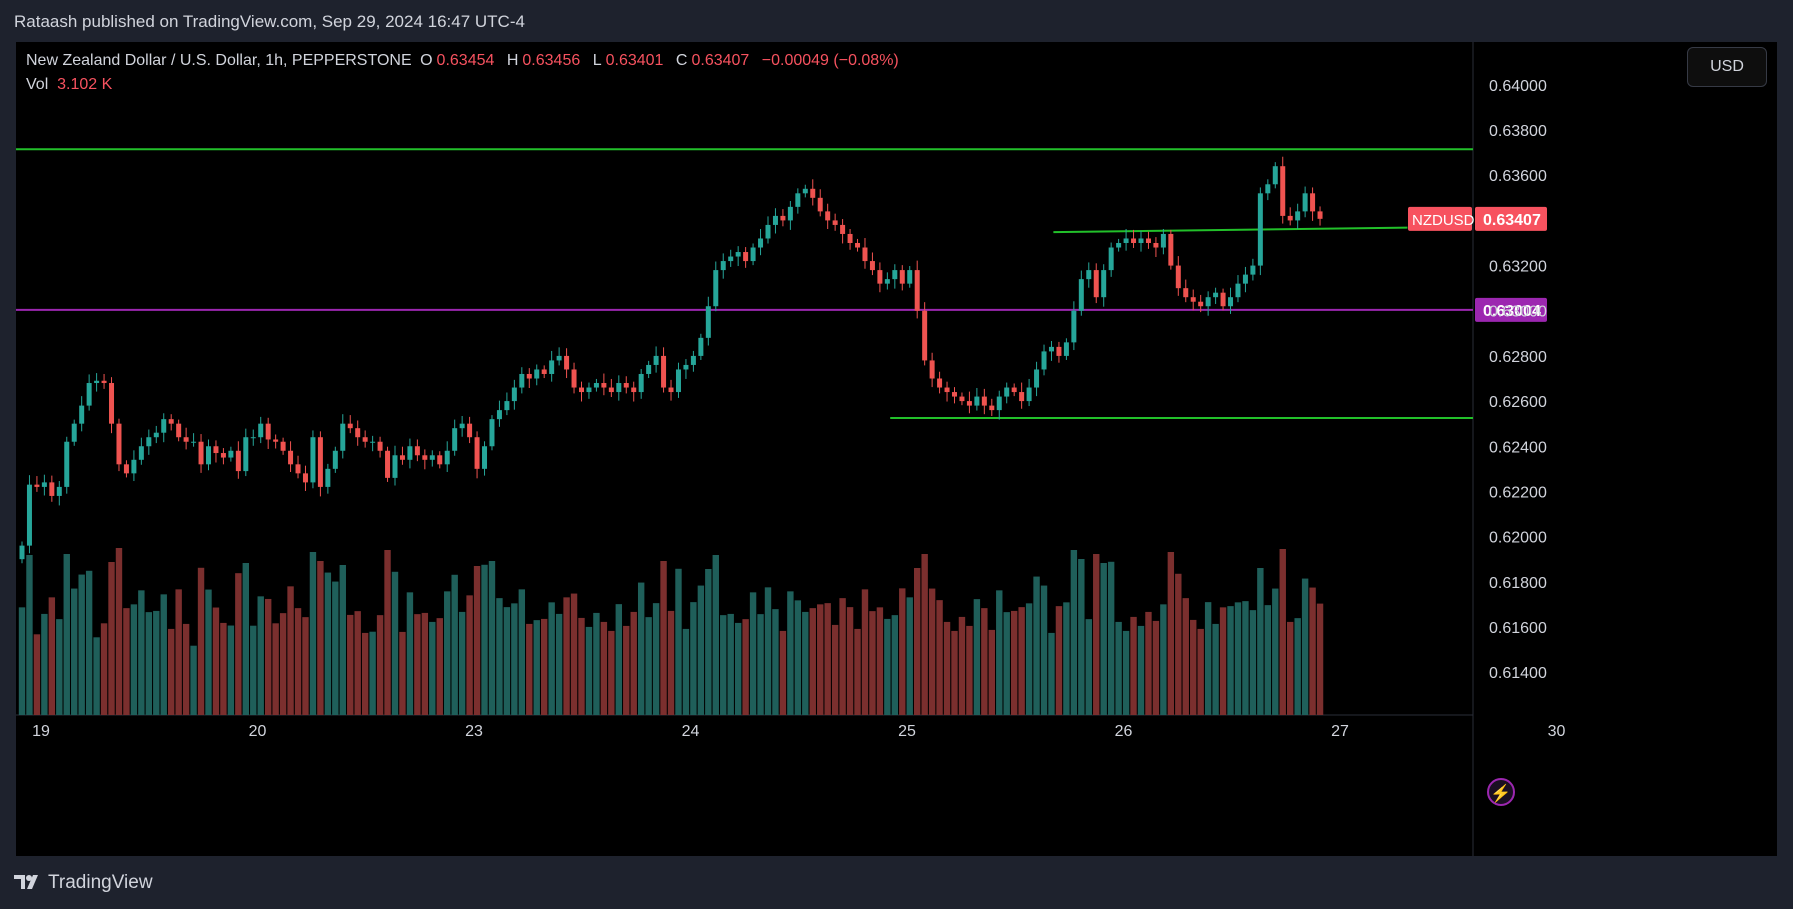  I want to click on time-tick-label: 27, so click(1340, 731).